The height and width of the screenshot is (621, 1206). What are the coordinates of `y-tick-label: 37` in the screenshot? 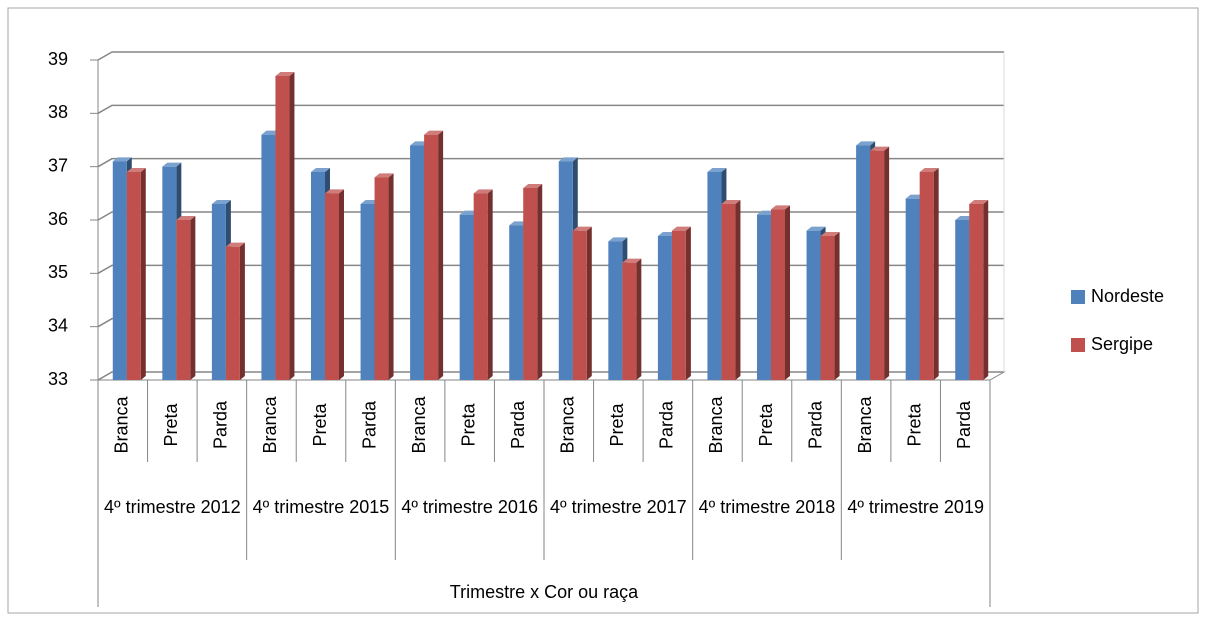 It's located at (58, 165).